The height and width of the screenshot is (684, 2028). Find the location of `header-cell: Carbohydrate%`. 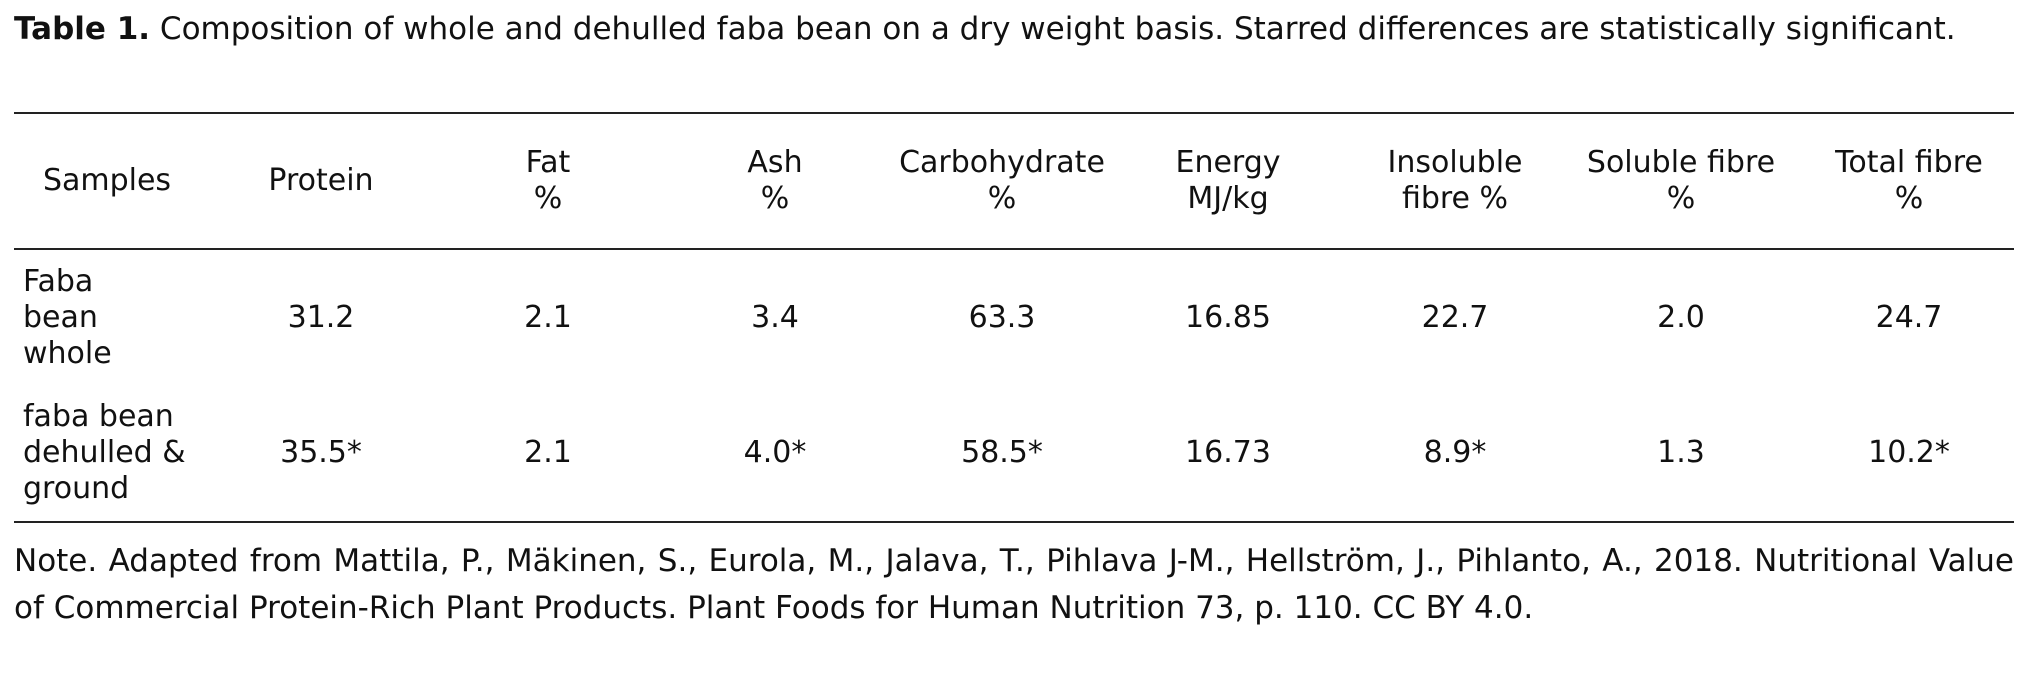

header-cell: Carbohydrate% is located at coordinates (1002, 181).